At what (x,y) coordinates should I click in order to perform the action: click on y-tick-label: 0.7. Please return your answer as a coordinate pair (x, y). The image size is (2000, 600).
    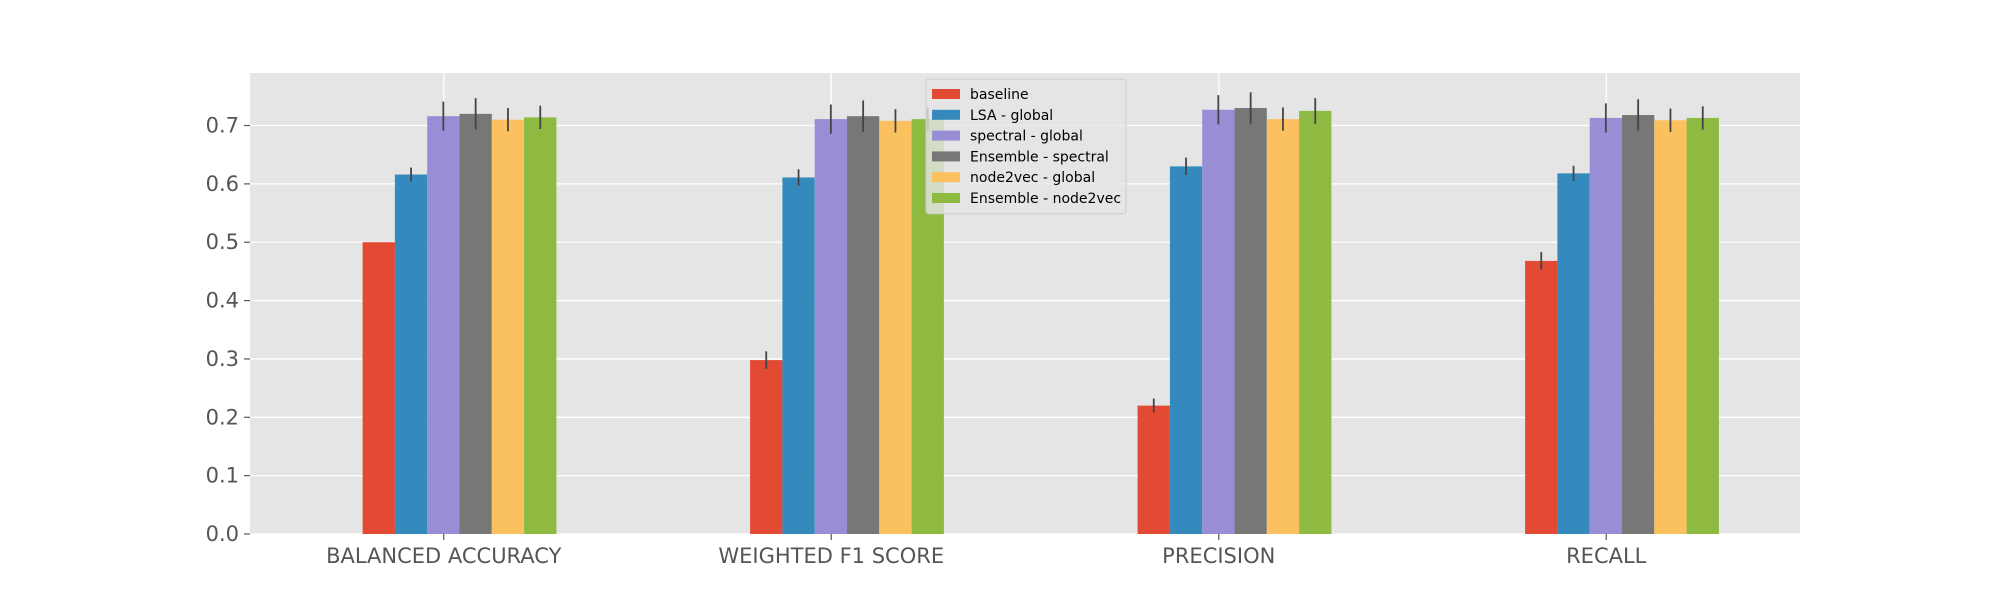
    Looking at the image, I should click on (222, 126).